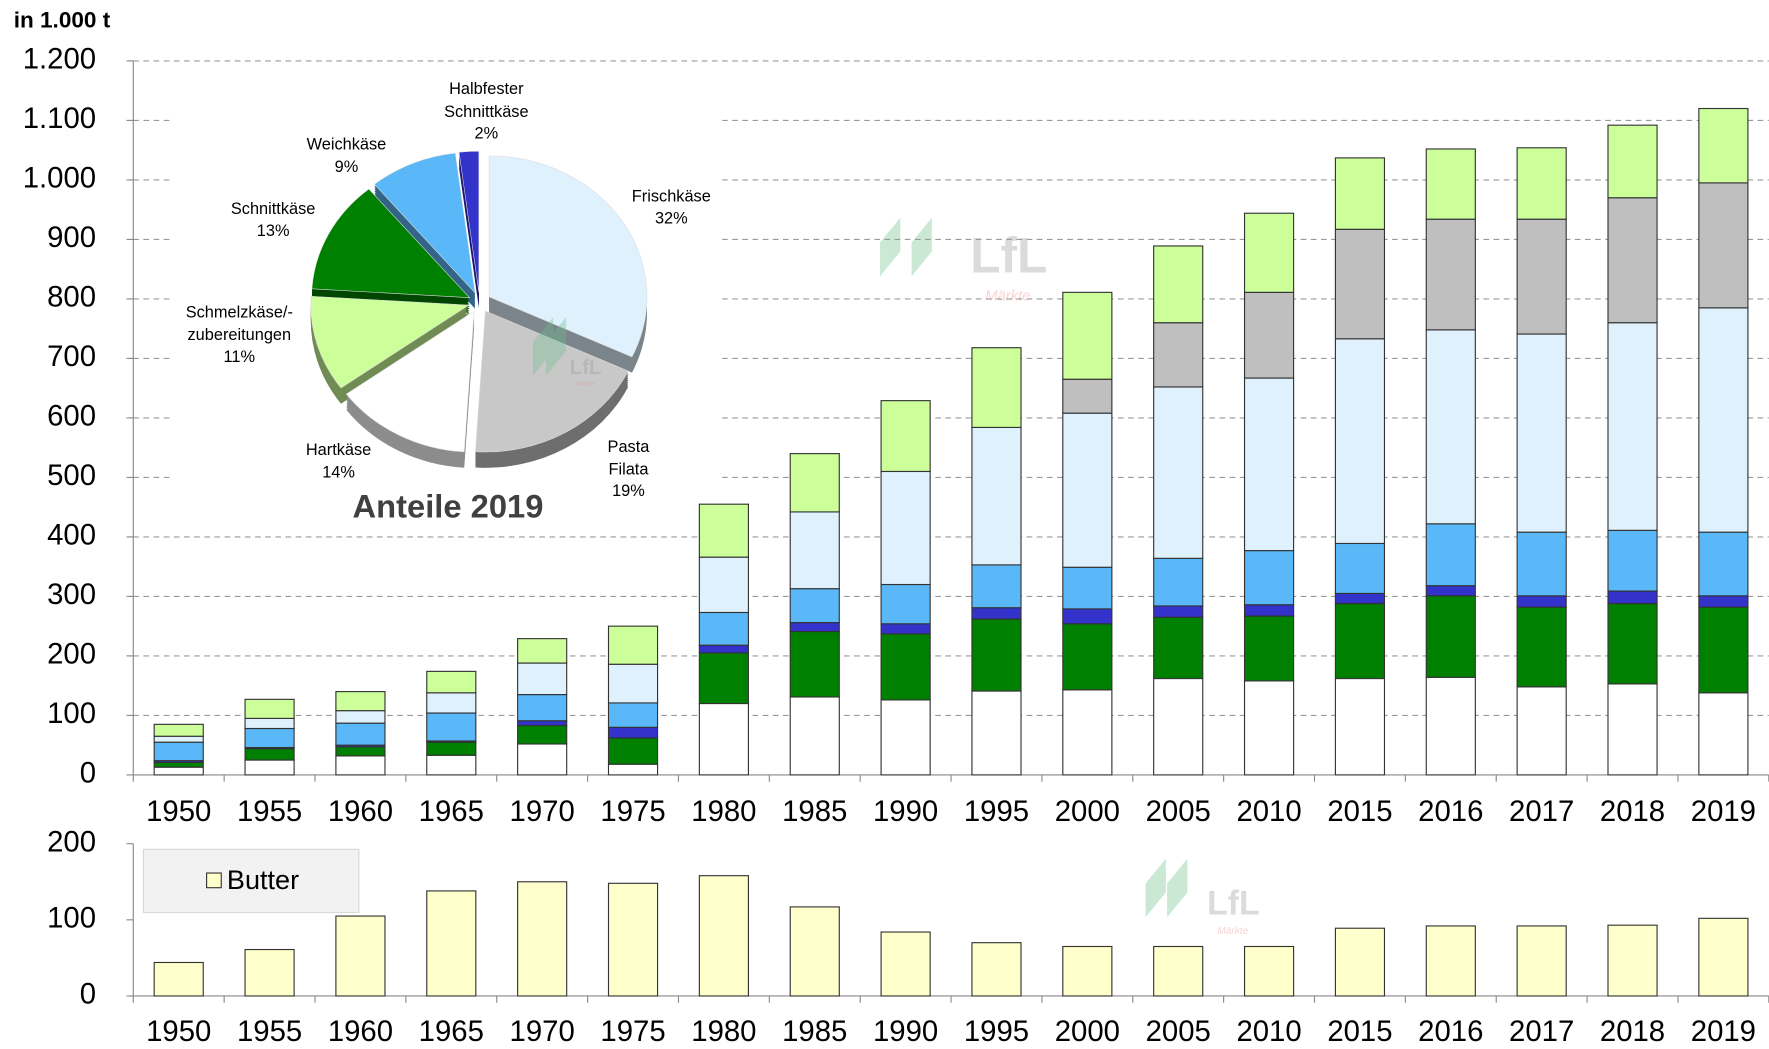  Describe the element at coordinates (239, 324) in the screenshot. I see `pie-label: Schmelzkäse/-zubereitungen` at that location.